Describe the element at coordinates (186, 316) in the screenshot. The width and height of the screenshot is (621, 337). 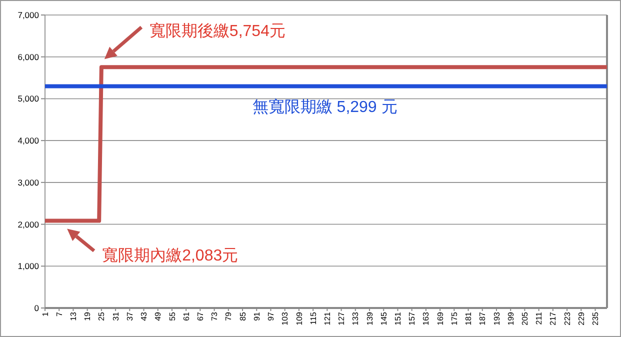
I see `x-tick-label: 61` at that location.